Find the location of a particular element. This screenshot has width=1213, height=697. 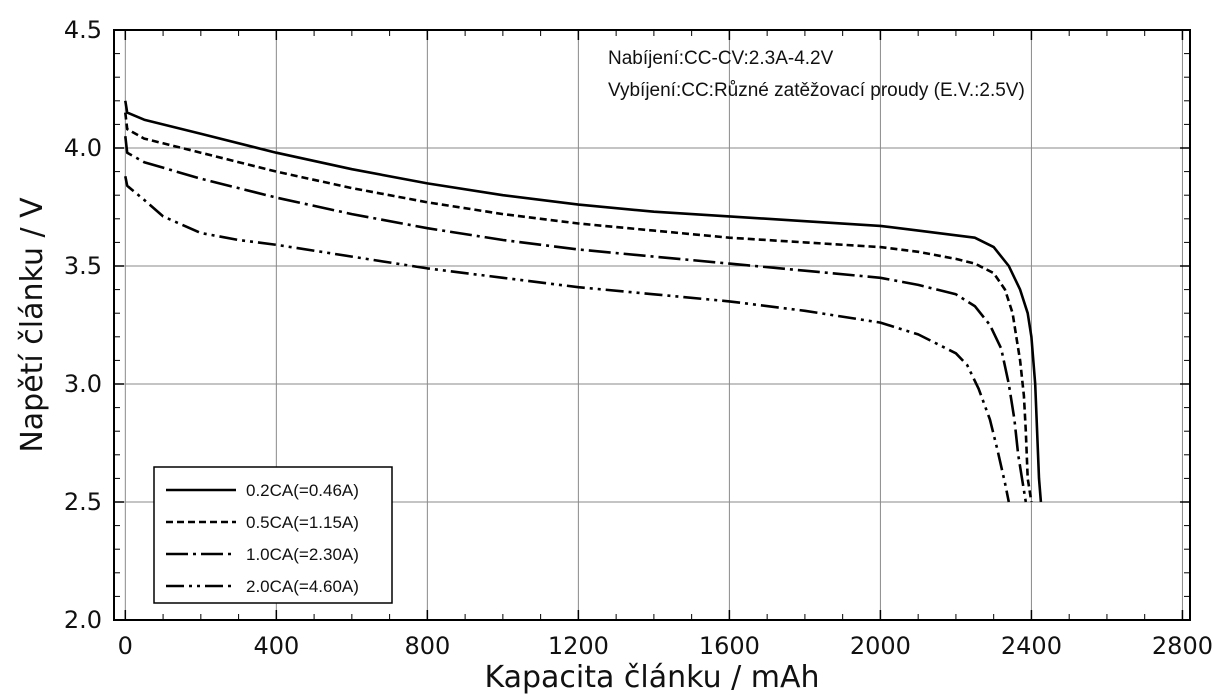

x-tick-label: 800 is located at coordinates (427, 646).